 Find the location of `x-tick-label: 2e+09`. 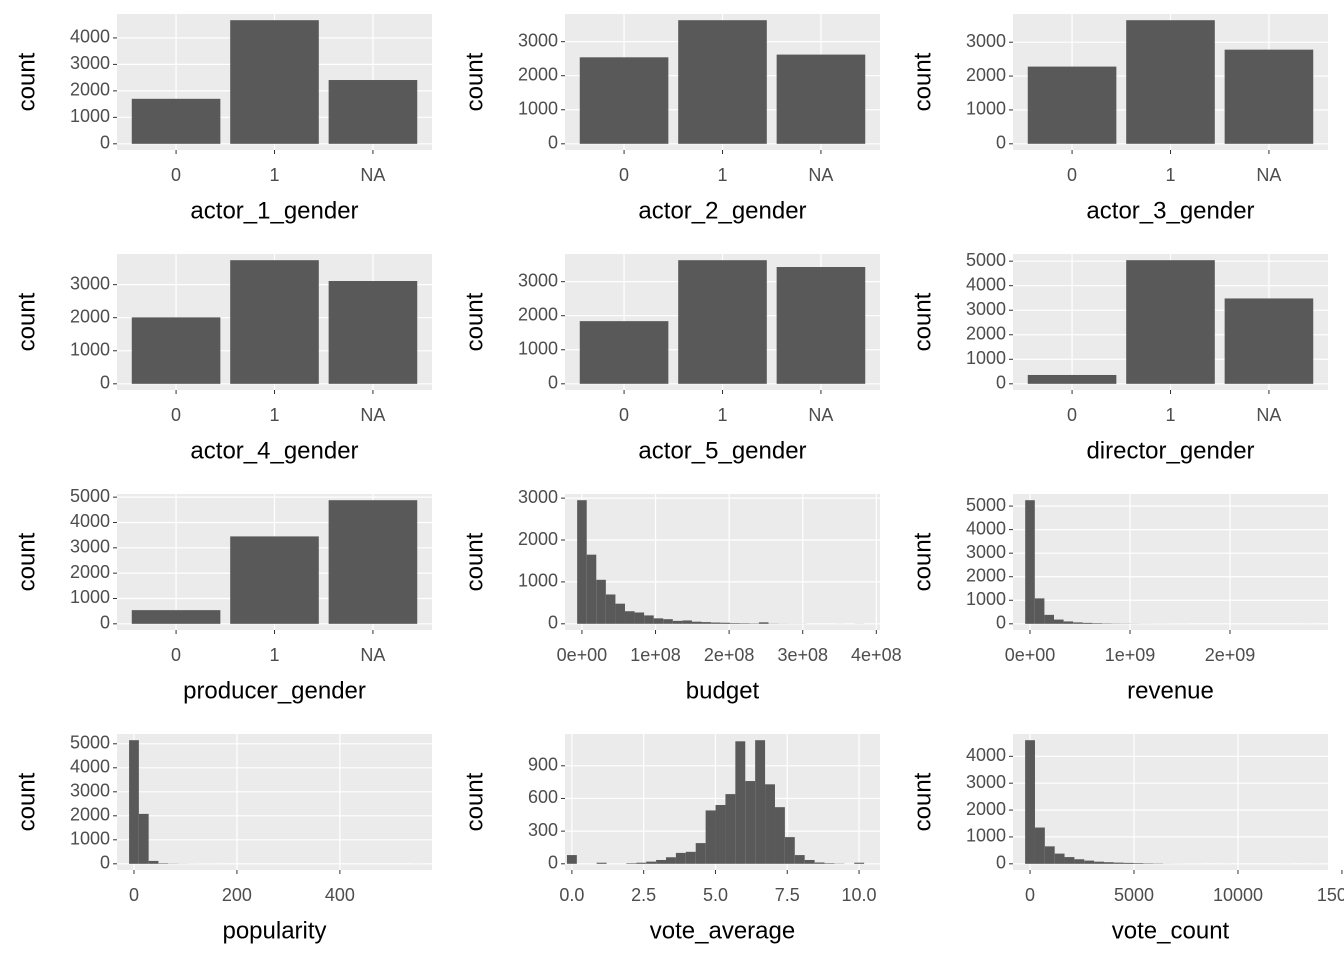

x-tick-label: 2e+09 is located at coordinates (1230, 655).